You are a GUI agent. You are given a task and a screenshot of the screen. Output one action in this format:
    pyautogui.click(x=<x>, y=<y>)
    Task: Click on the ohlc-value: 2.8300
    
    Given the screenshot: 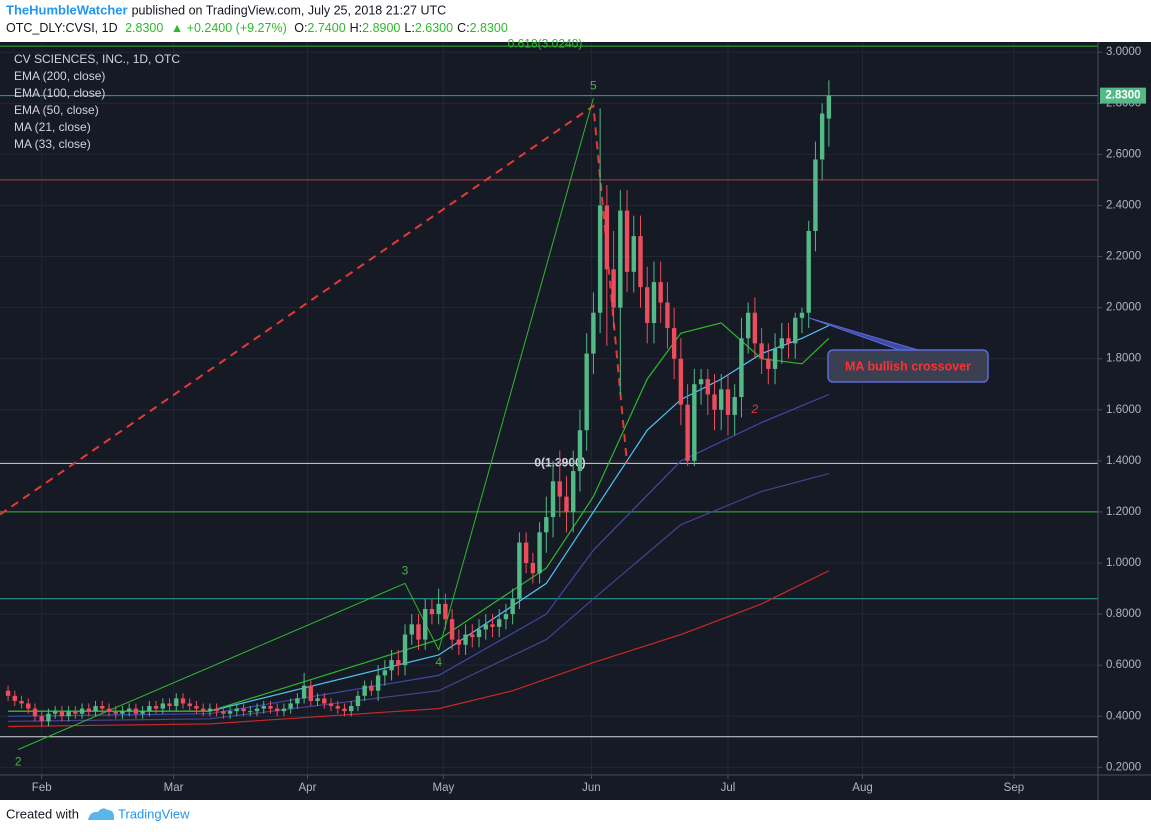 What is the action you would take?
    pyautogui.click(x=489, y=28)
    